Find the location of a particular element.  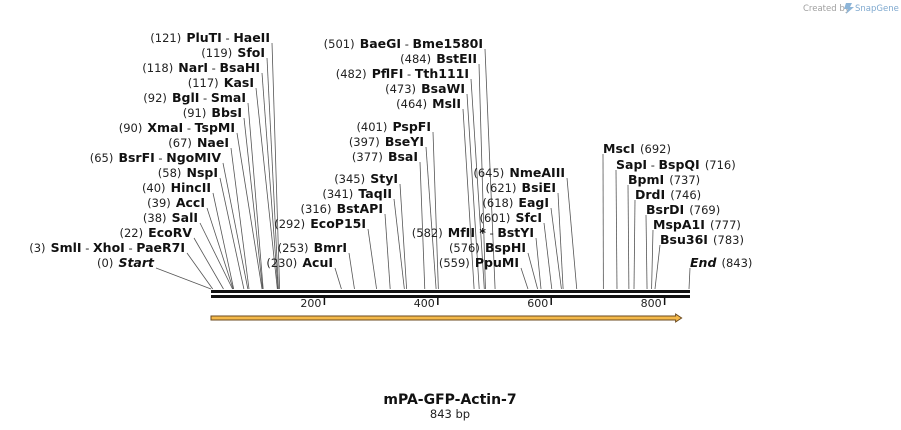

site-msci: MscI (692) is located at coordinates (637, 147).